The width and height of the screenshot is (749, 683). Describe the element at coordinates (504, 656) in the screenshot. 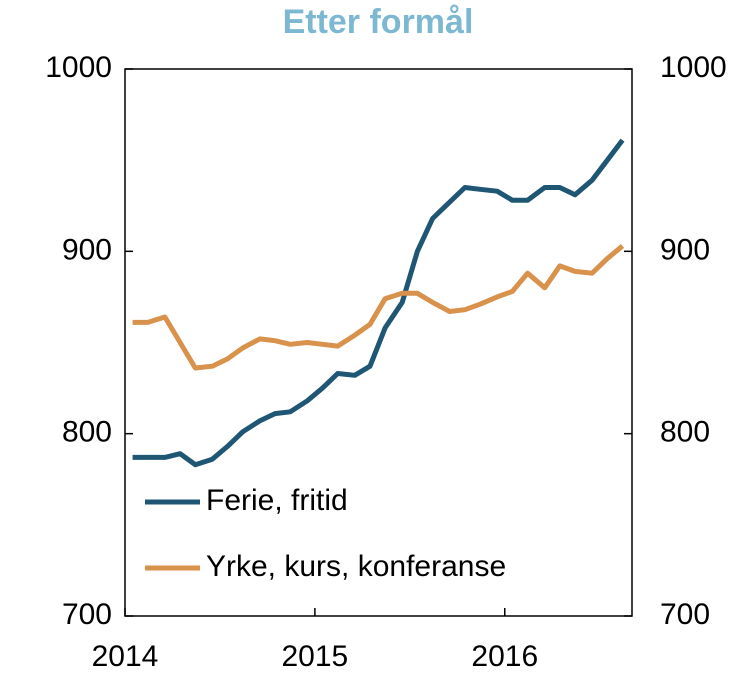

I see `x-tick-label: 2016` at that location.